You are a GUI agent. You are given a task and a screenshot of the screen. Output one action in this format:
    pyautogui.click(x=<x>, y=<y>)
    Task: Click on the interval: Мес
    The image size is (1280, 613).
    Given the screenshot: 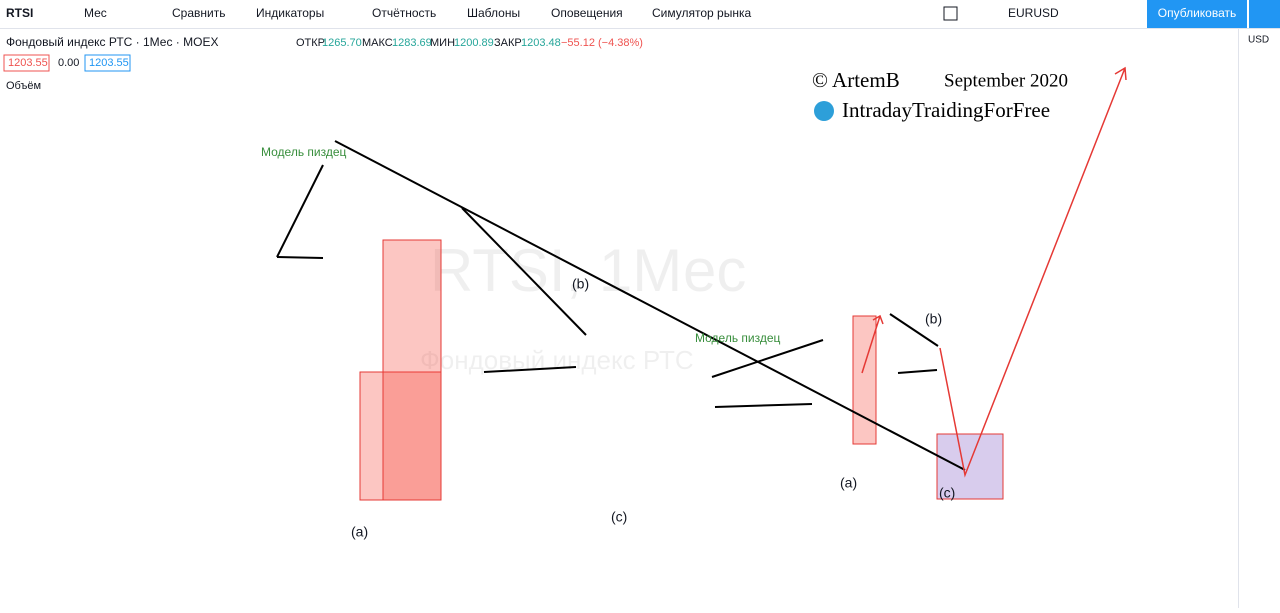 What is the action you would take?
    pyautogui.click(x=95, y=13)
    